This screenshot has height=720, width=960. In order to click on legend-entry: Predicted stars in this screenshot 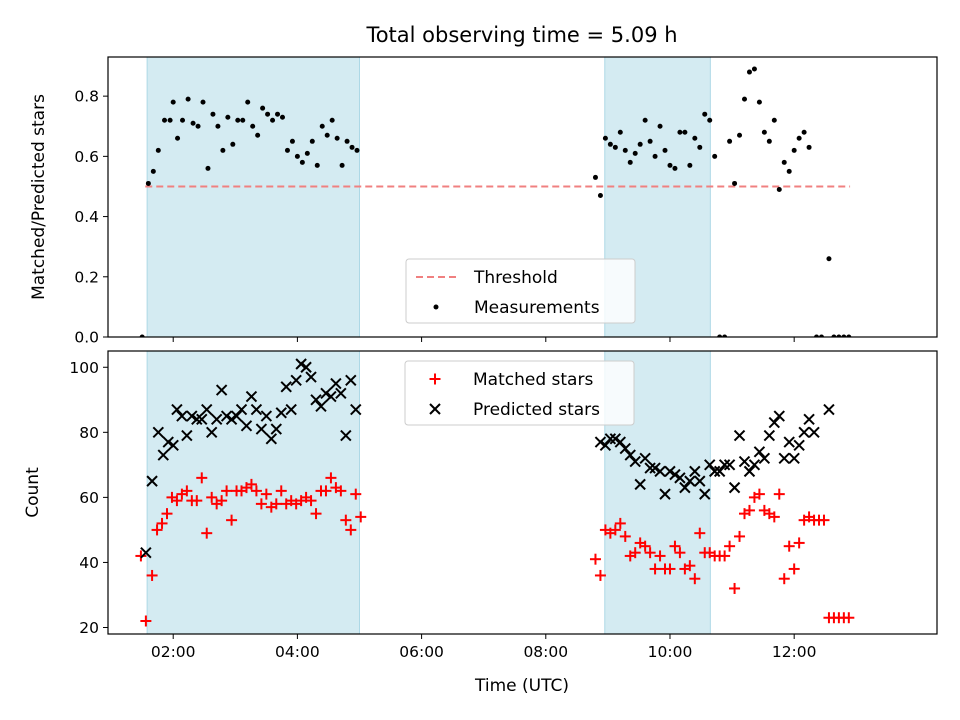, I will do `click(514, 410)`.